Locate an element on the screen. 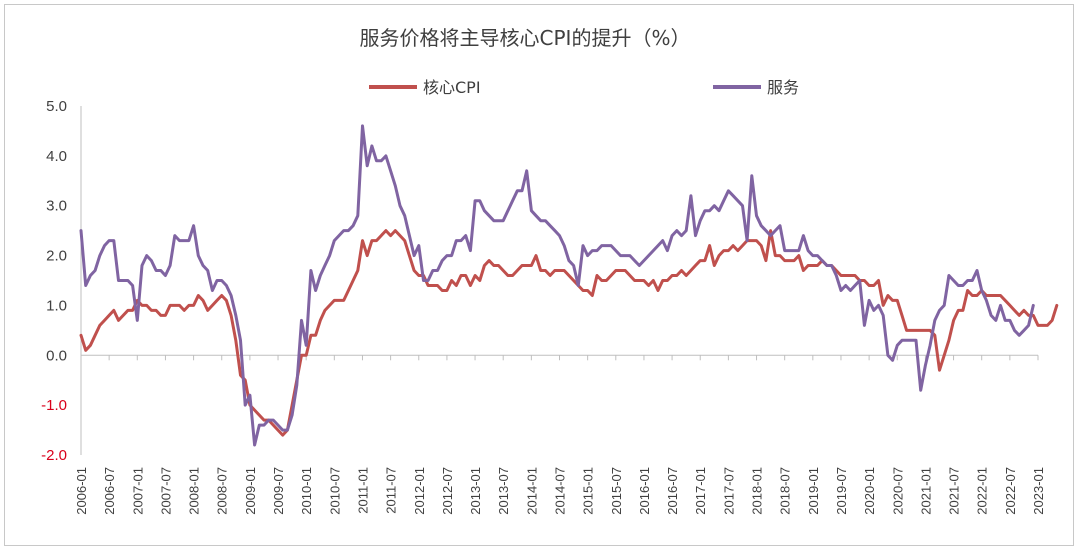 The image size is (1080, 552). x-tick-label: 2006-07 is located at coordinates (109, 491).